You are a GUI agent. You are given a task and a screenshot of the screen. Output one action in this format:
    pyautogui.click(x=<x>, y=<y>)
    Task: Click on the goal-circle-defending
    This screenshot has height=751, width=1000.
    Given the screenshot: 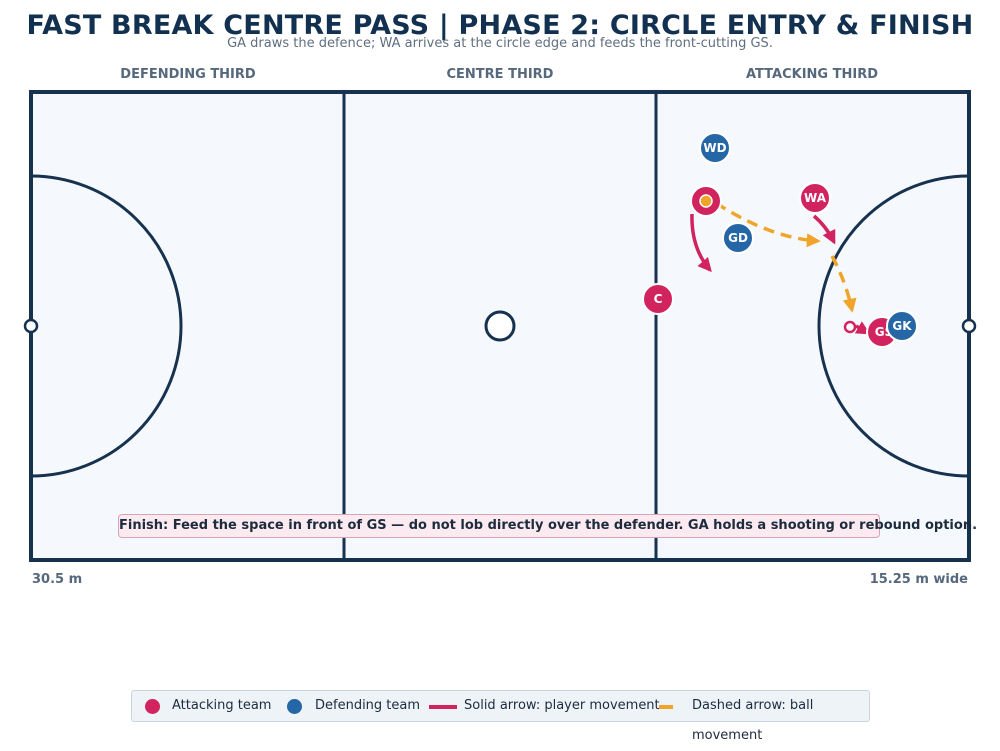 What is the action you would take?
    pyautogui.click(x=106, y=326)
    